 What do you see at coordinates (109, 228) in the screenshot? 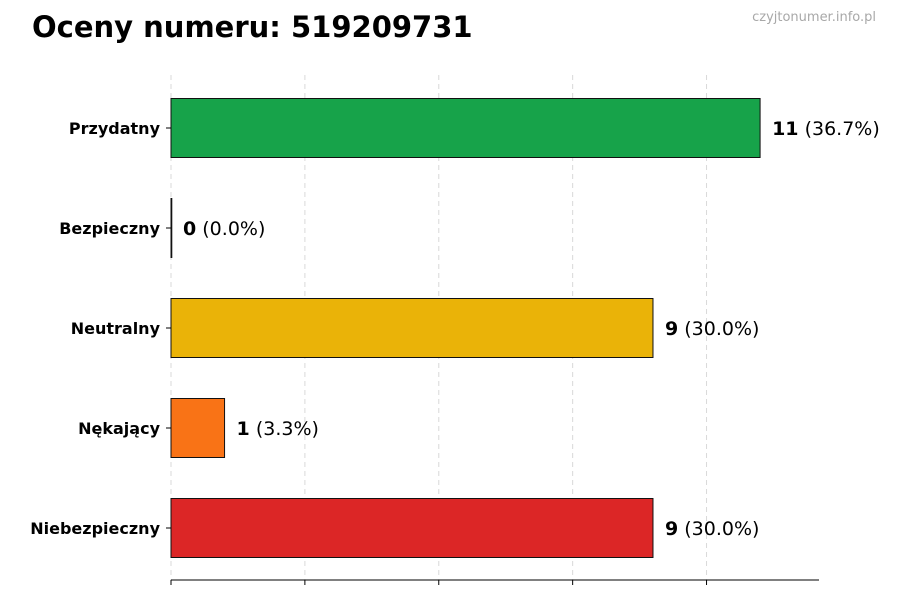
I see `category-label: Bezpieczny` at bounding box center [109, 228].